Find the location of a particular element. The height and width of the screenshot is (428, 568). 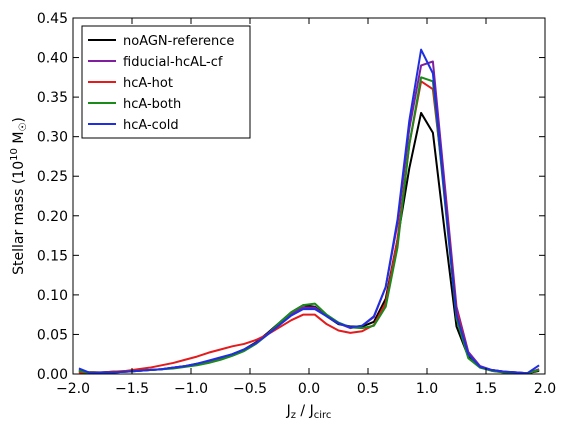

y-tick-label: 0.40 is located at coordinates (52, 59).